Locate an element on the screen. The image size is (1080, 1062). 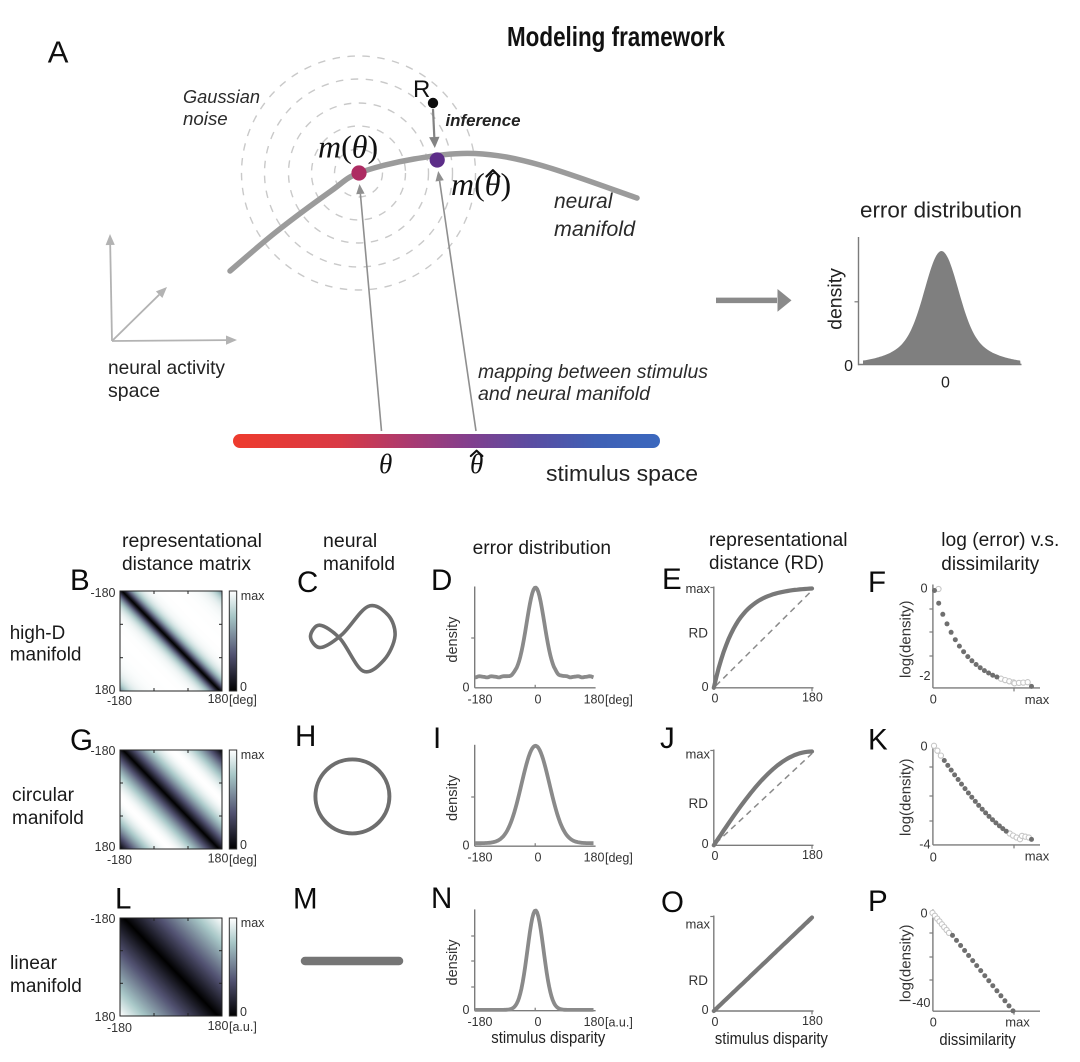
svg-text: D is located at coordinates (441, 580).